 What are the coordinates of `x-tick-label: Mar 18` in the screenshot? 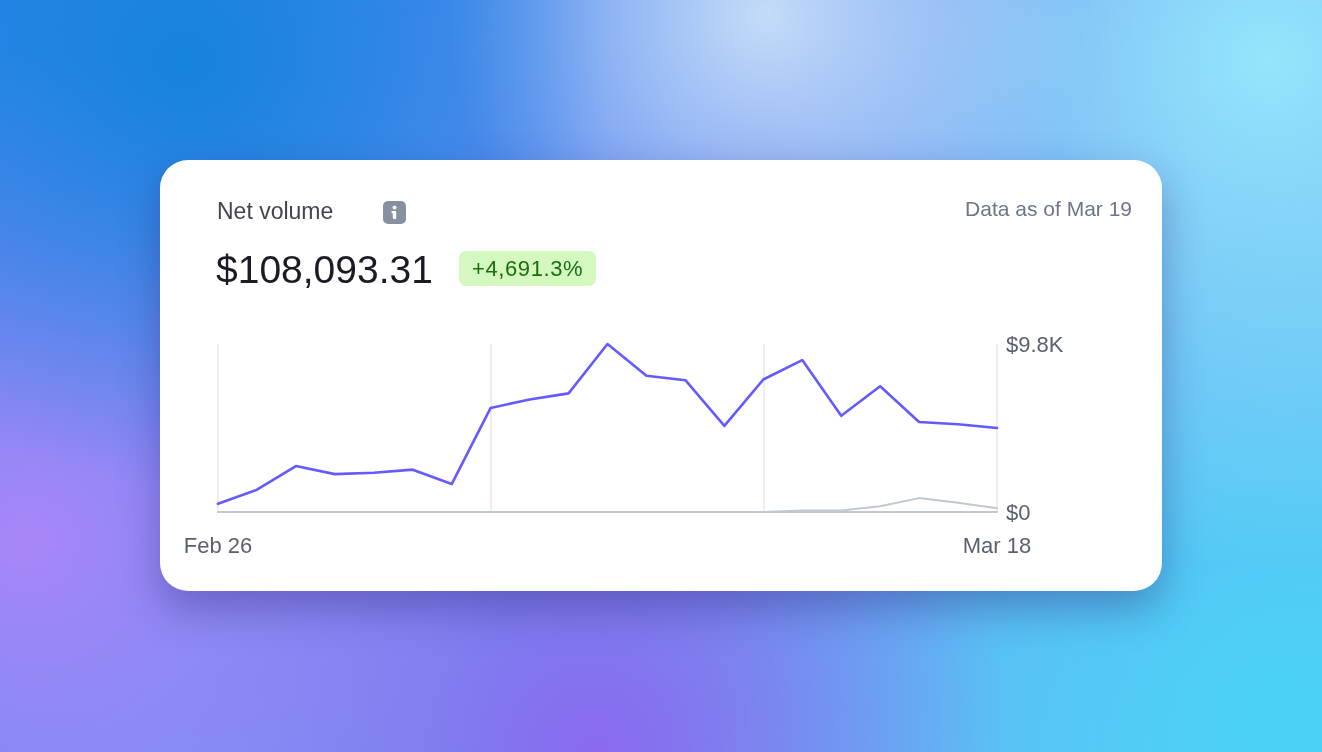 It's located at (997, 545).